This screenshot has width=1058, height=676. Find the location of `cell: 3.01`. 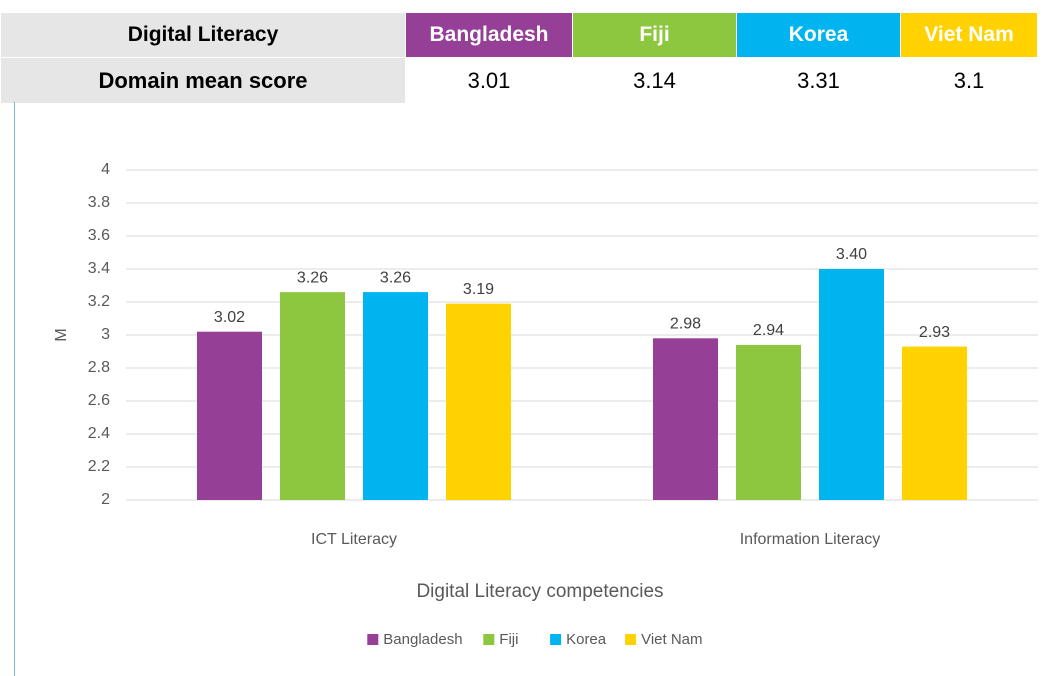

cell: 3.01 is located at coordinates (489, 80).